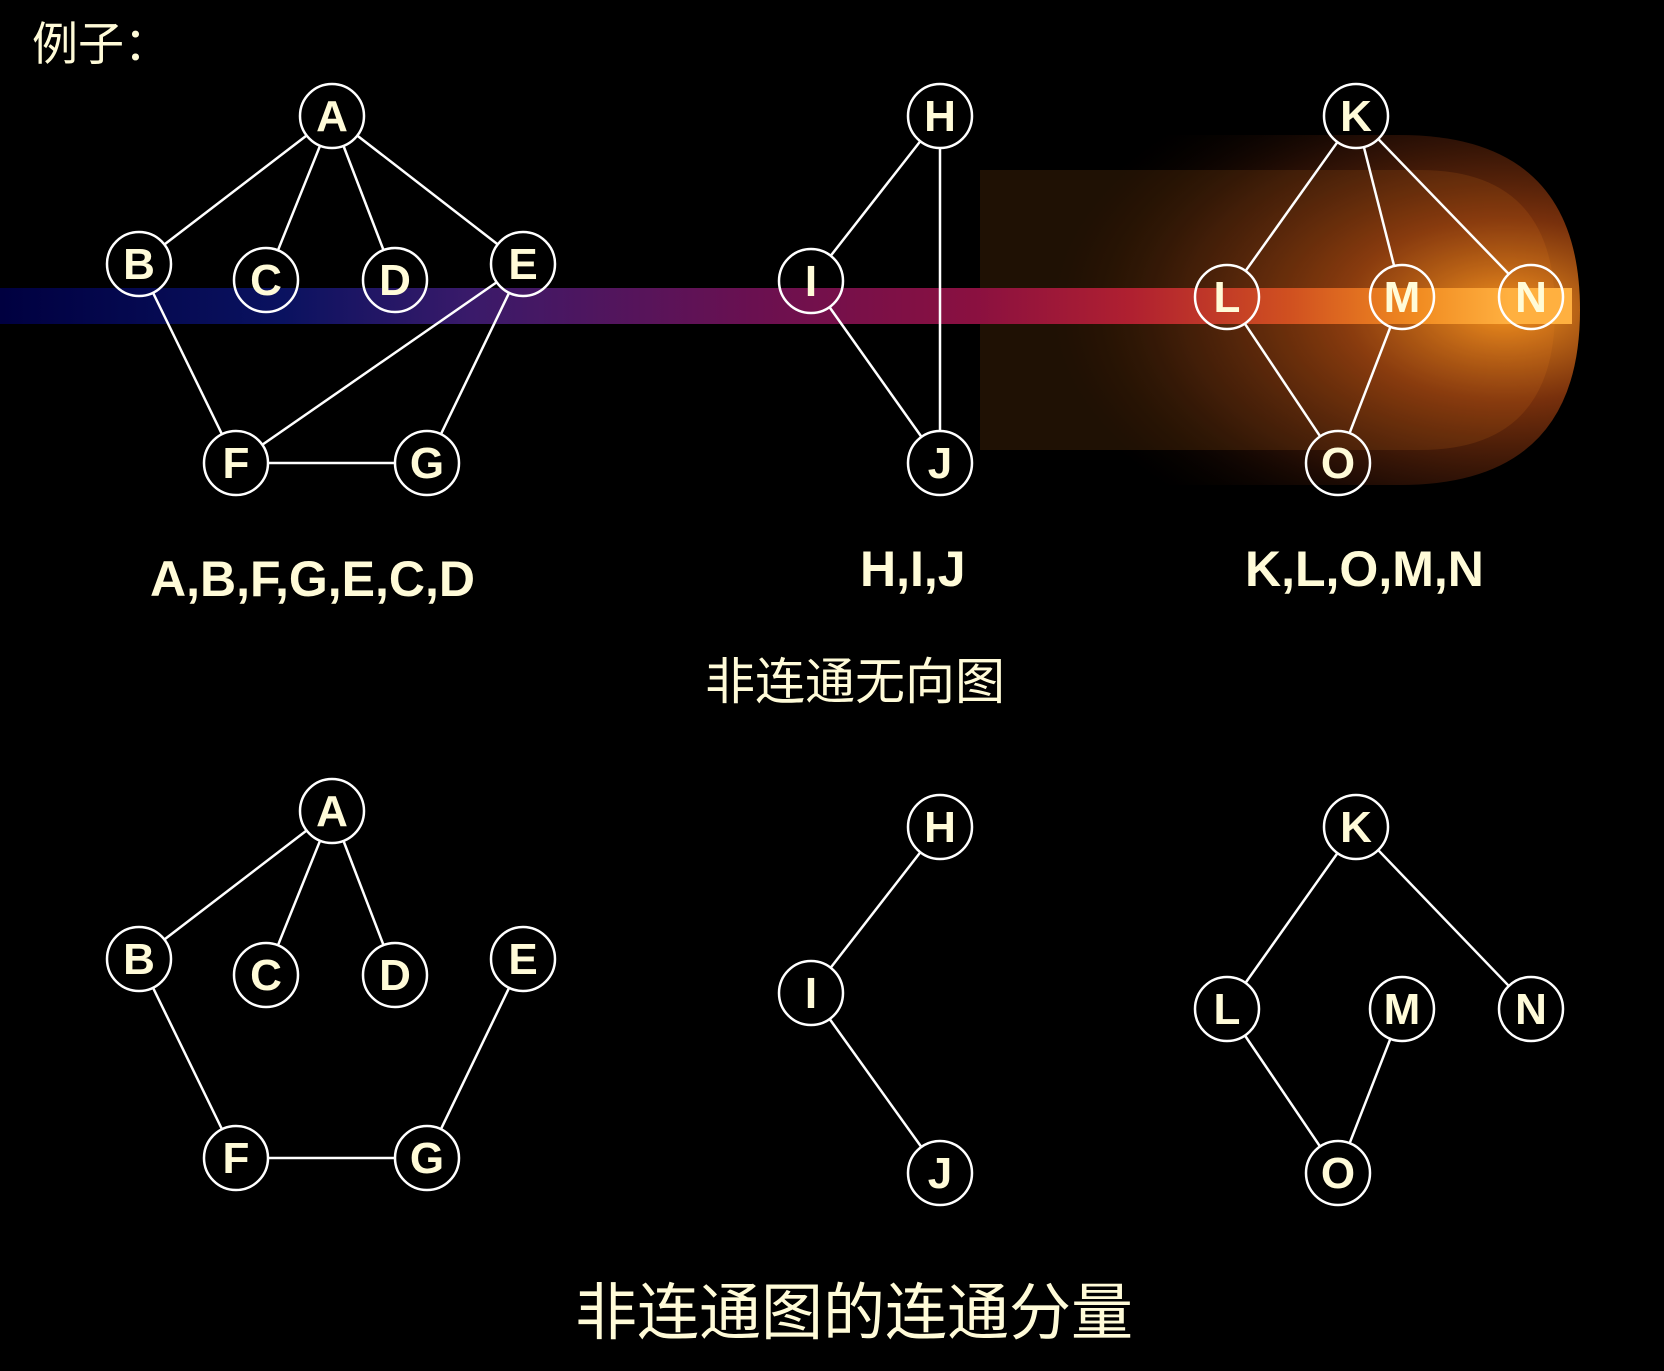 The image size is (1664, 1371). What do you see at coordinates (1282, 1091) in the screenshot?
I see `bottom-edge-l-o` at bounding box center [1282, 1091].